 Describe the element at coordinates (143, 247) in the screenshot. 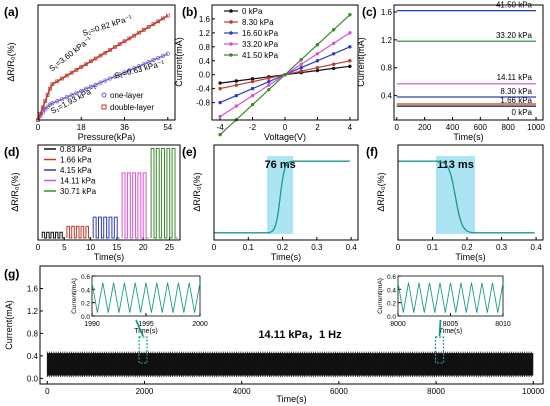

I see `x-tick-label: 20` at that location.